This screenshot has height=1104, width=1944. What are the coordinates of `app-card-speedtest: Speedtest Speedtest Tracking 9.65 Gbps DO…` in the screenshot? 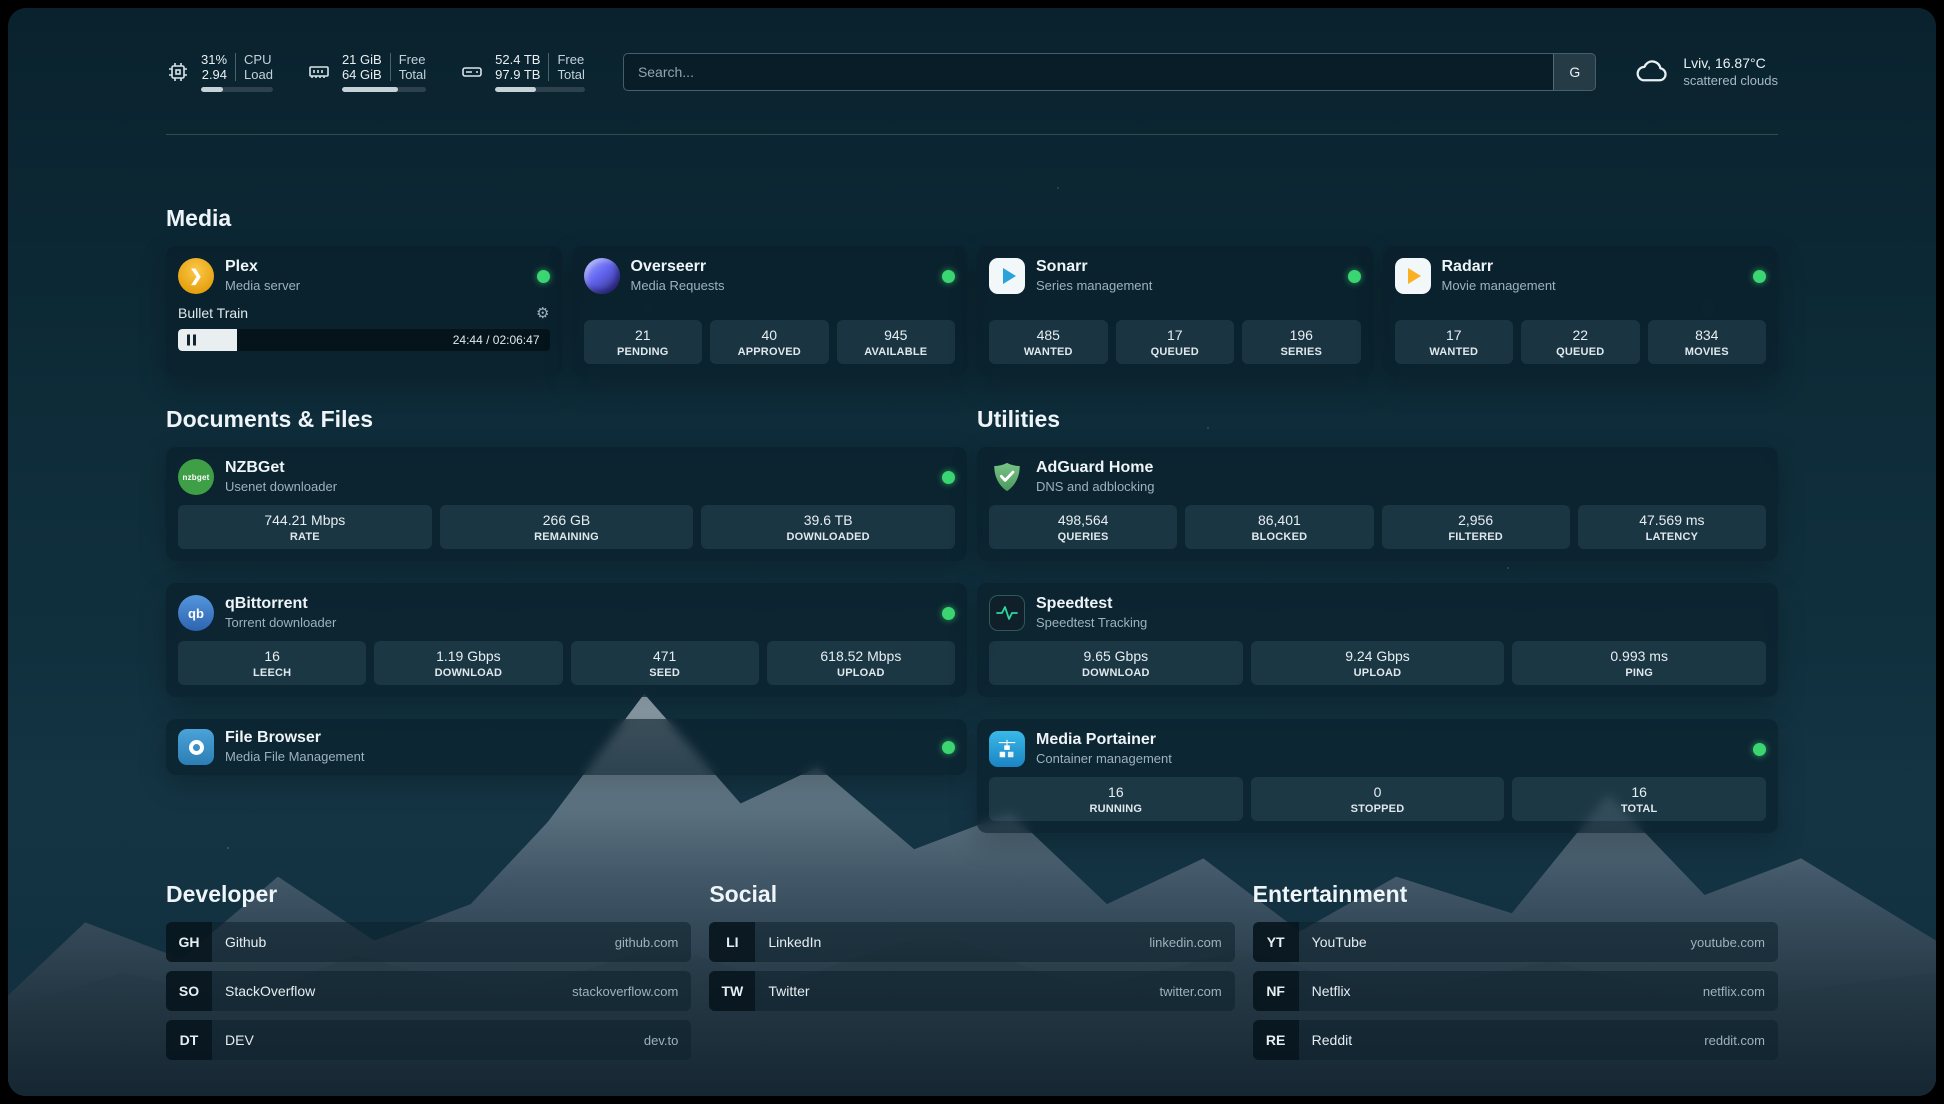 It's located at (1377, 640).